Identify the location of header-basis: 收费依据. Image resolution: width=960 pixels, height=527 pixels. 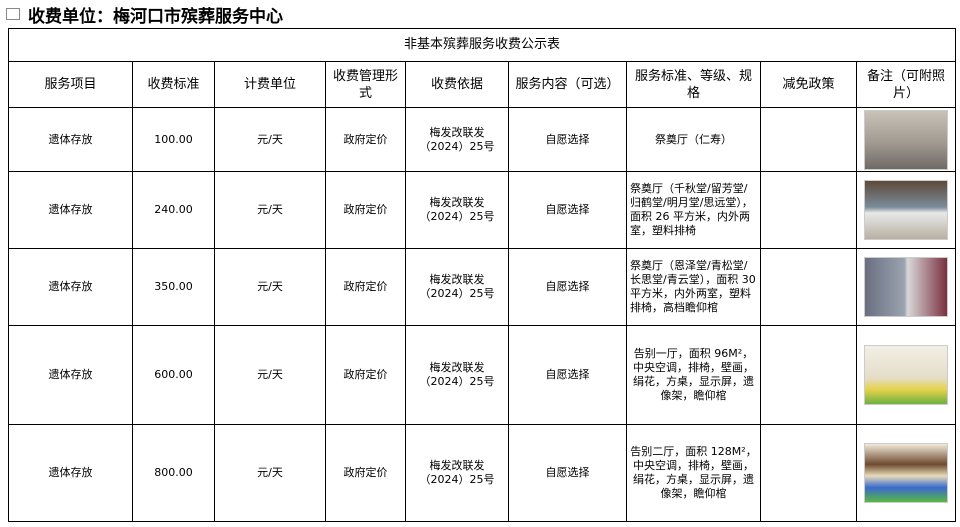
(457, 84).